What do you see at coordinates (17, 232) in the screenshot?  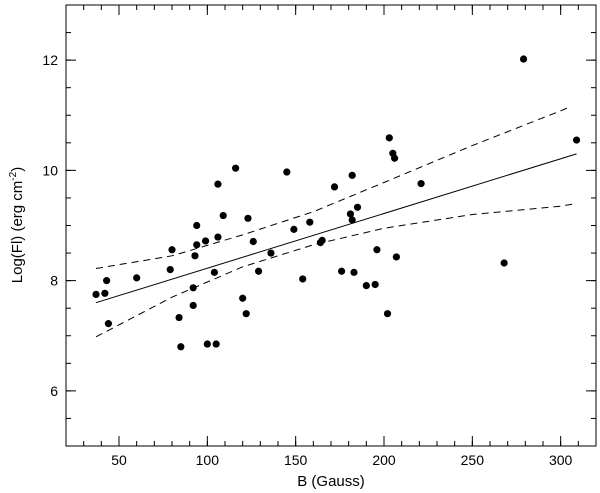 I see `y-axis-label-main: Log(Fl) (erg cm` at bounding box center [17, 232].